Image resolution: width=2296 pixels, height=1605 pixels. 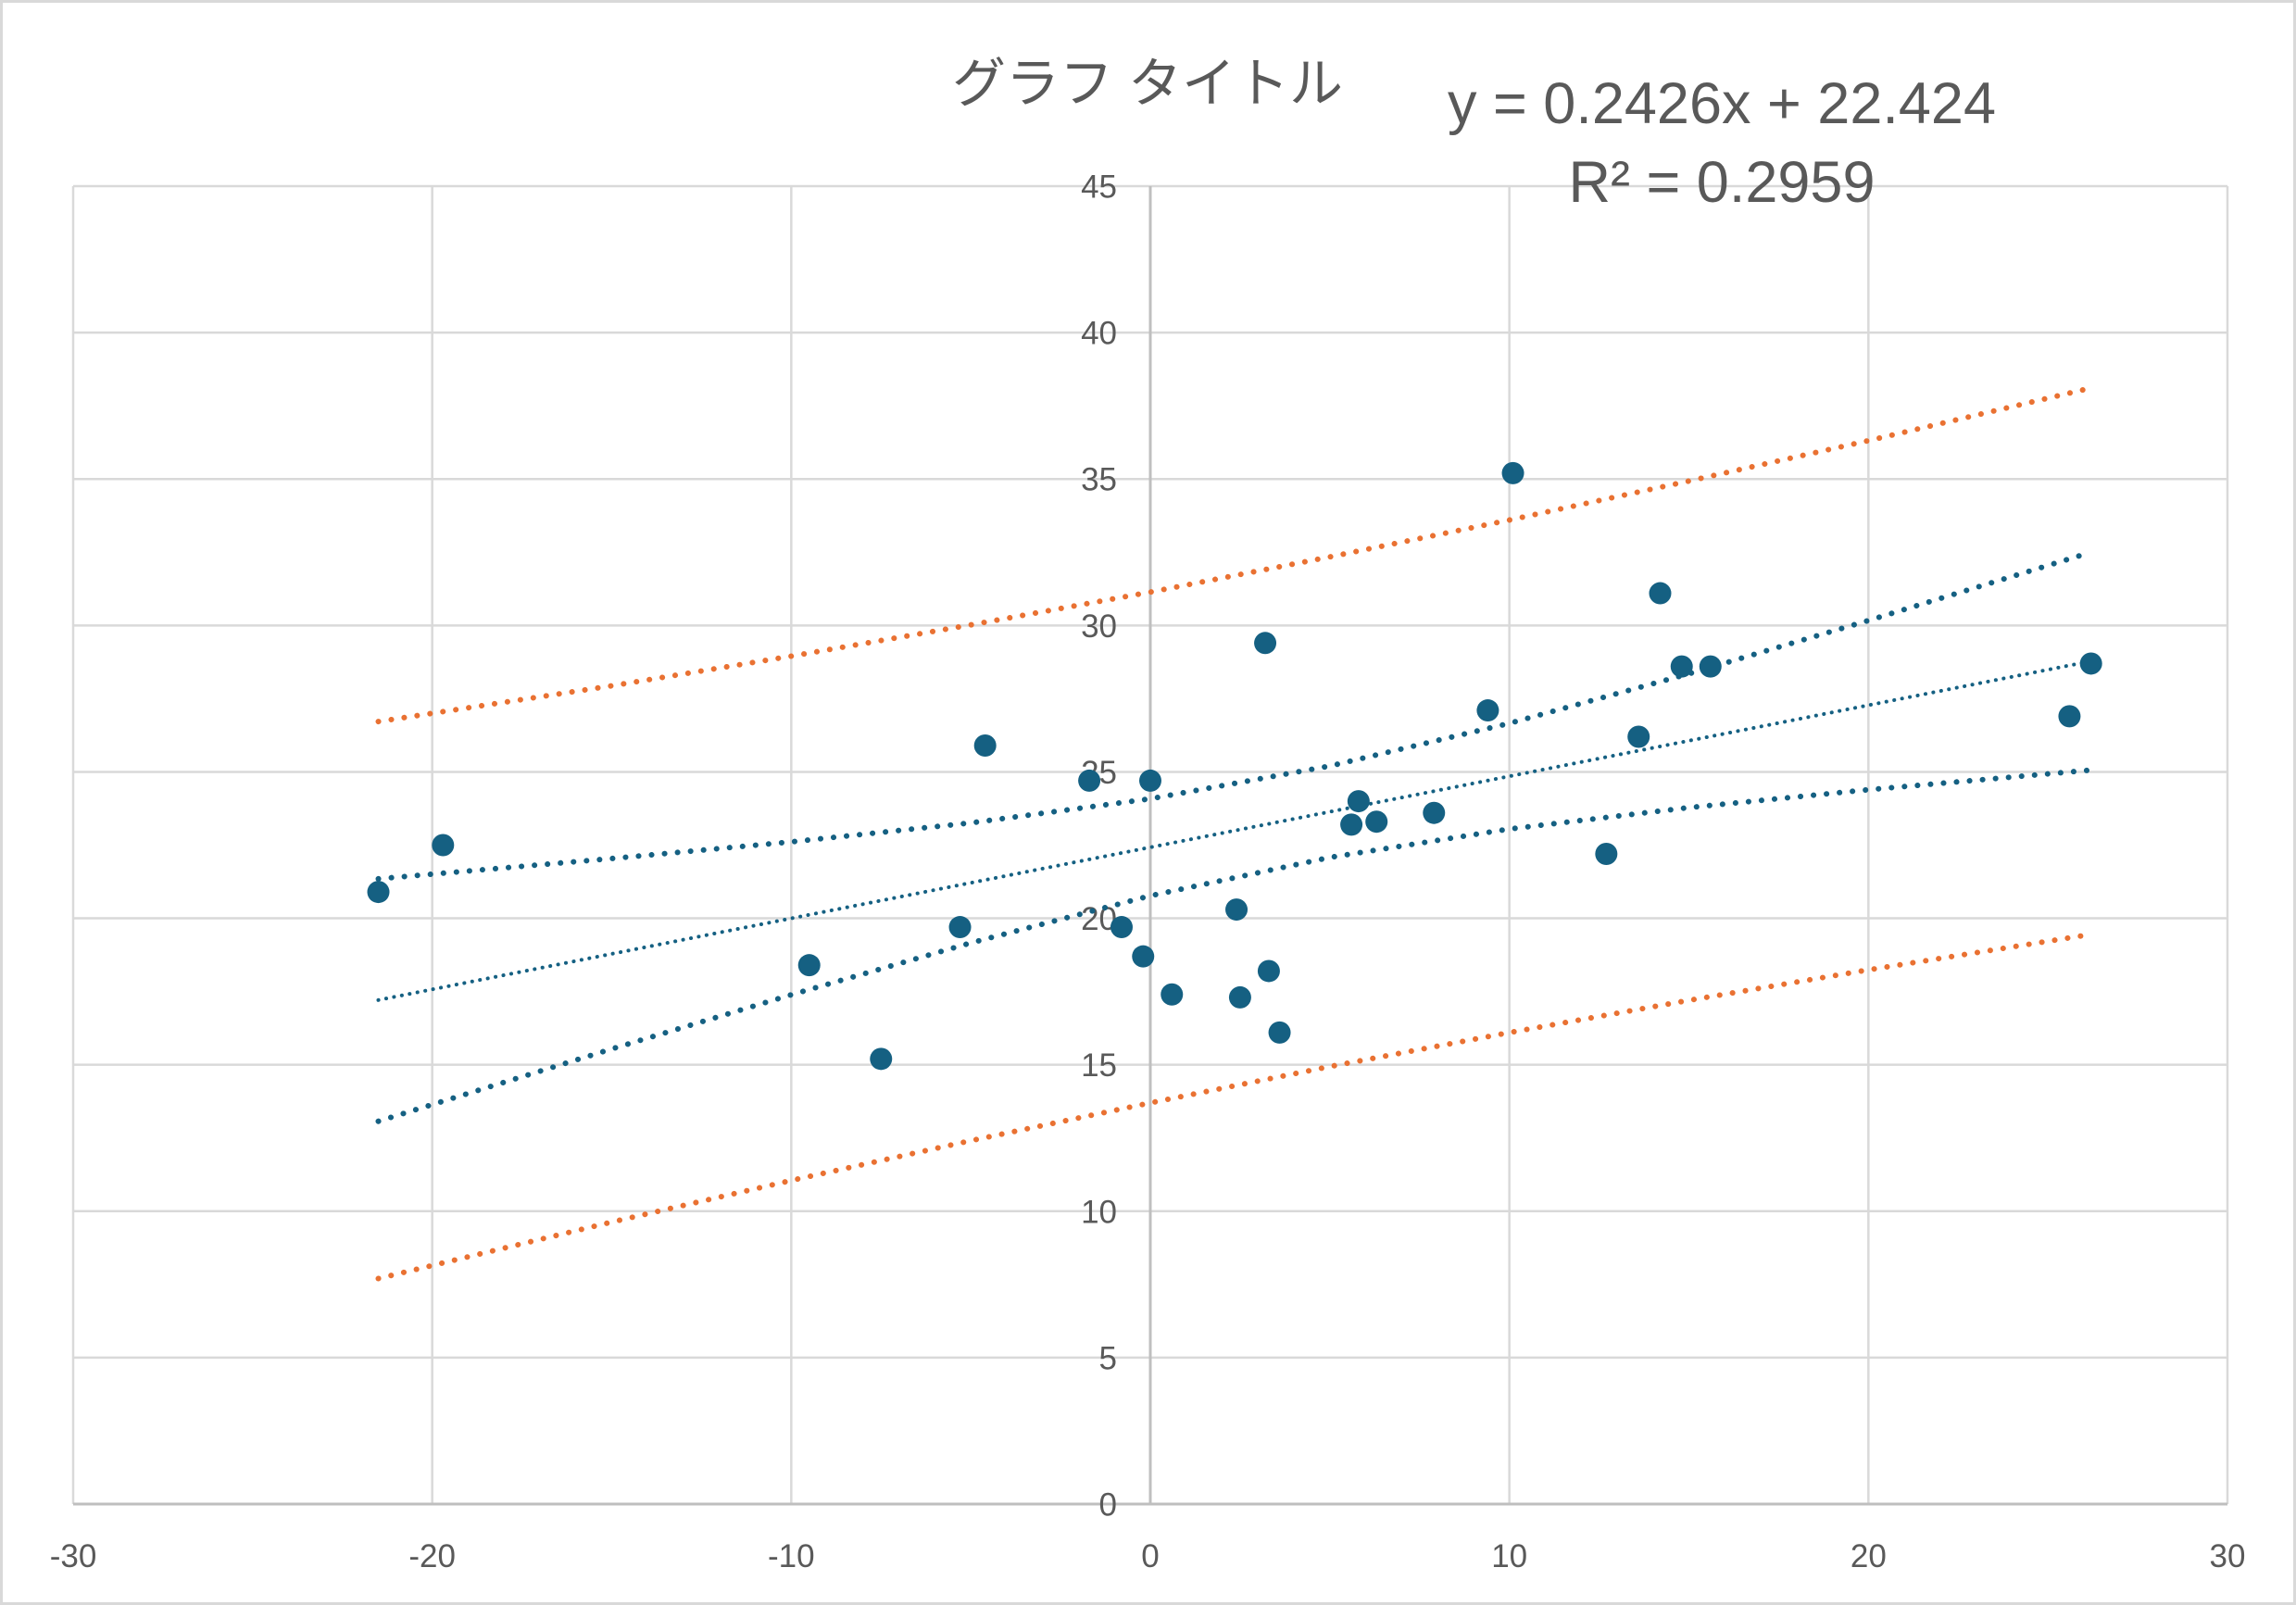 What do you see at coordinates (1108, 1358) in the screenshot?
I see `y-tick-label: 5` at bounding box center [1108, 1358].